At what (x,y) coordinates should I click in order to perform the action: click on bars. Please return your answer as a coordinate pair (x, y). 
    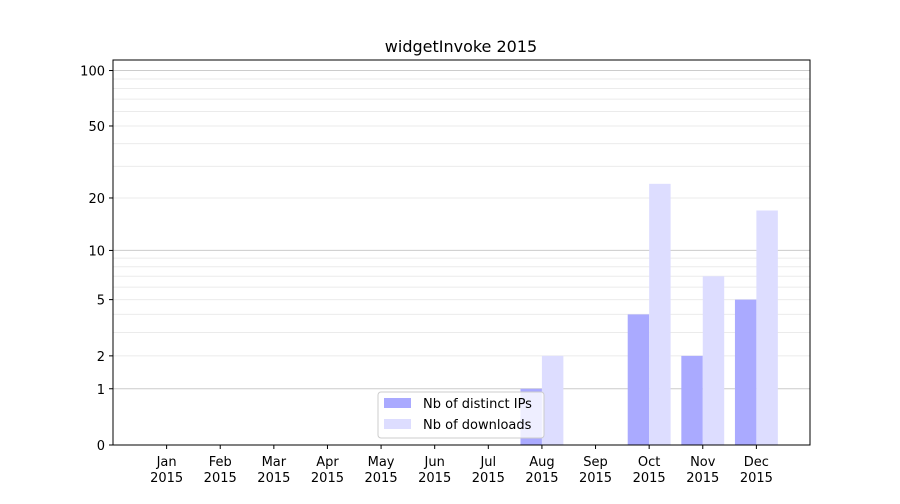
    Looking at the image, I should click on (649, 314).